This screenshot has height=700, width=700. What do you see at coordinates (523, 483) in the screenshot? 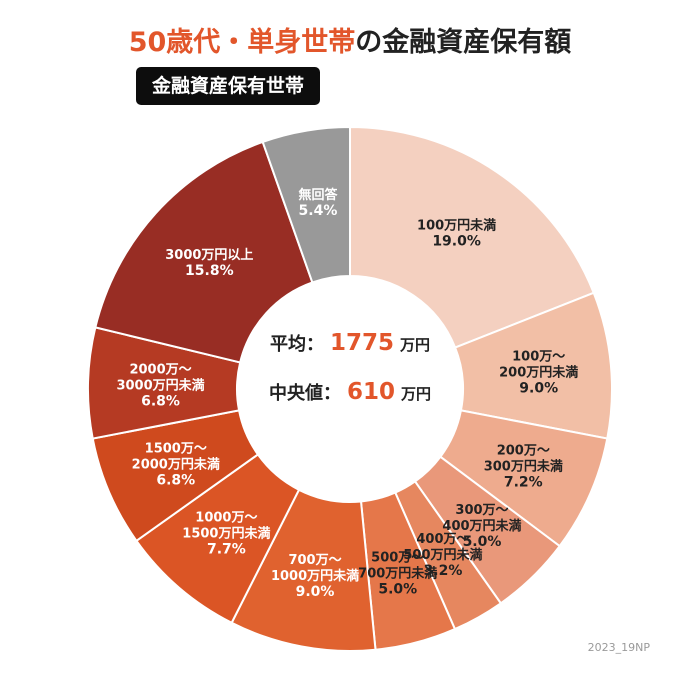
I see `slice-value-label: 7.2%` at bounding box center [523, 483].